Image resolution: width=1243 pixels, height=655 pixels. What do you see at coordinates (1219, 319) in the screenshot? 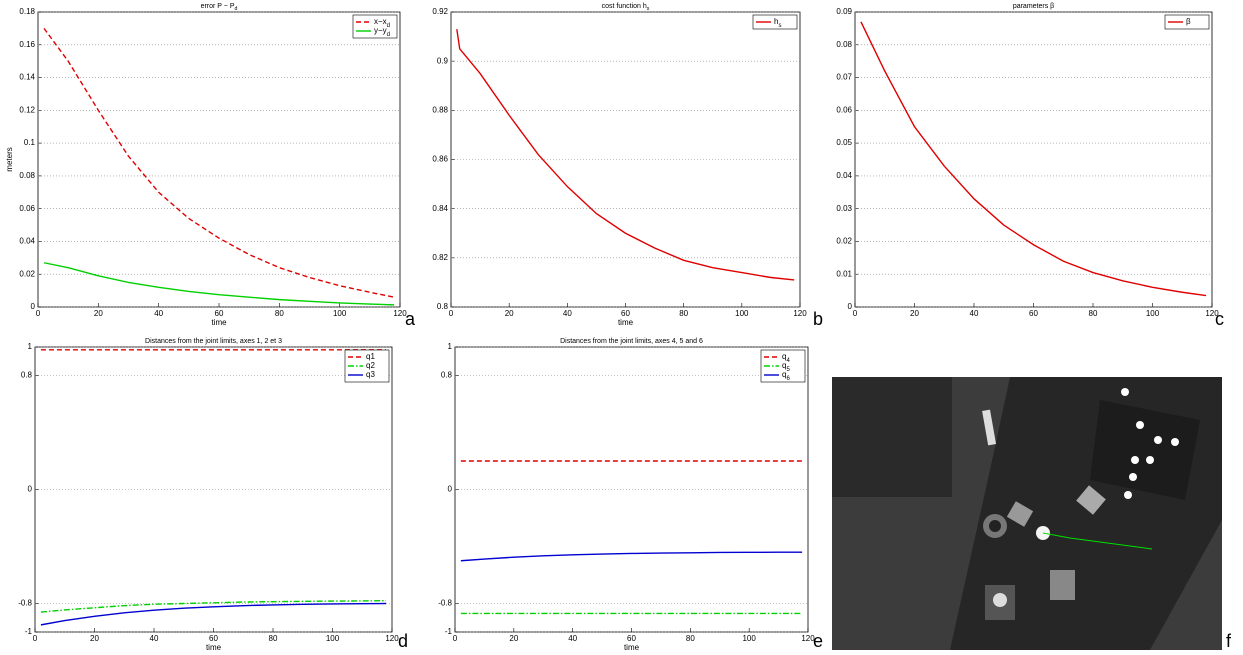
I see `panel-letter: c` at bounding box center [1219, 319].